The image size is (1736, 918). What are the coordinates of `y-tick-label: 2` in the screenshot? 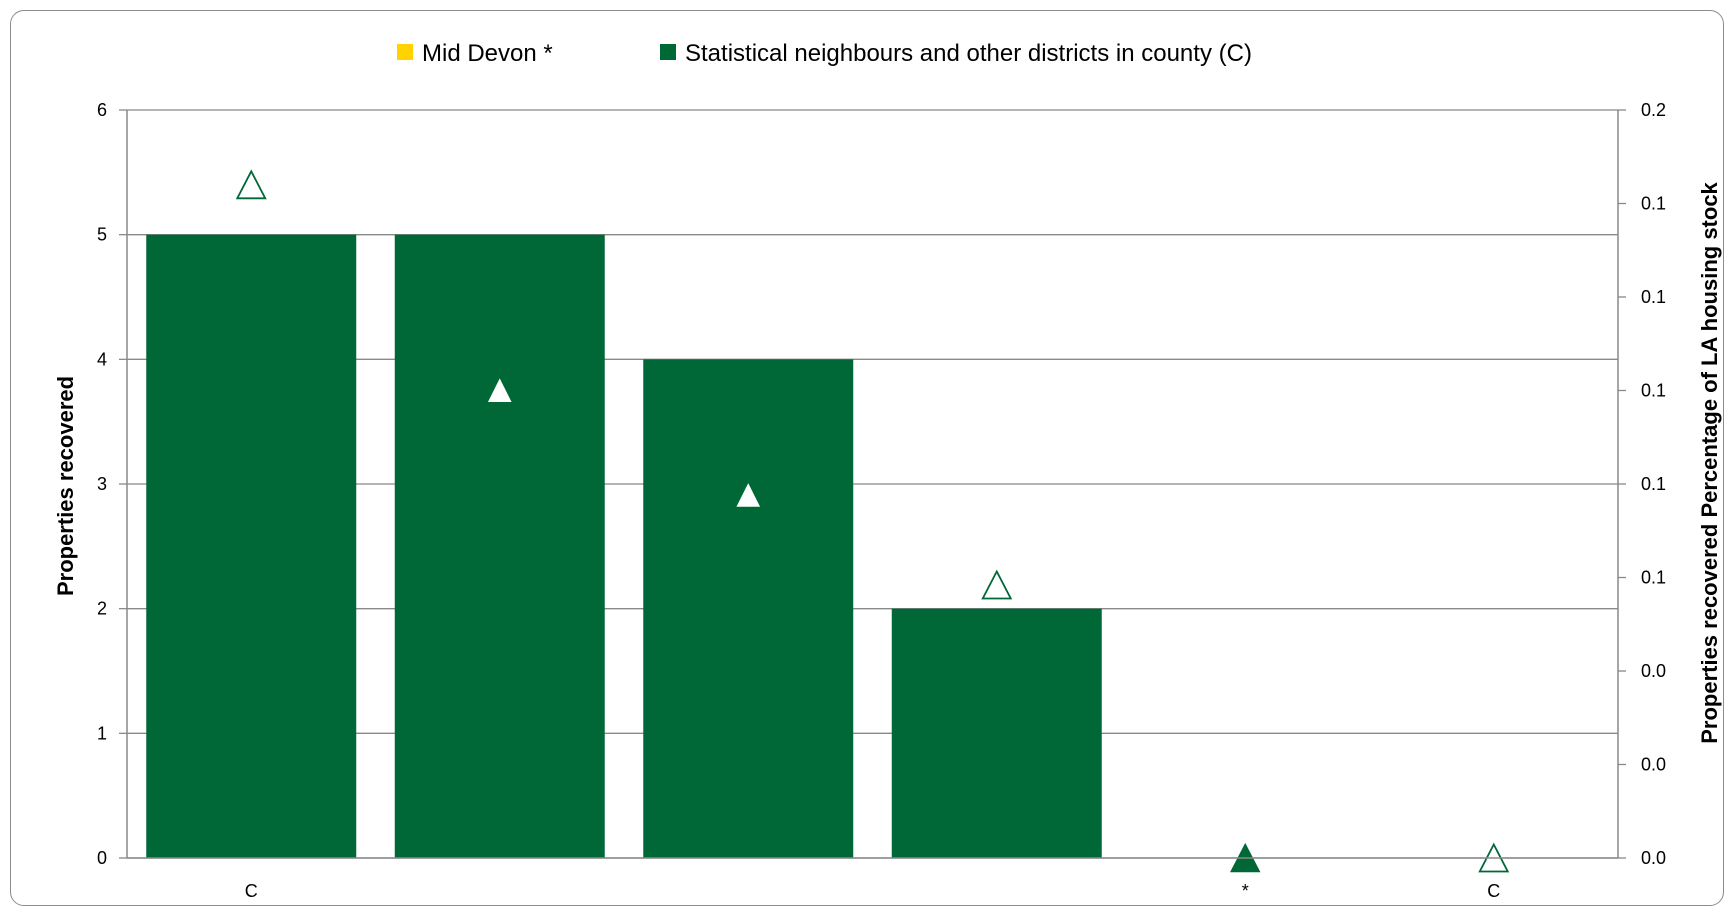 It's located at (102, 609).